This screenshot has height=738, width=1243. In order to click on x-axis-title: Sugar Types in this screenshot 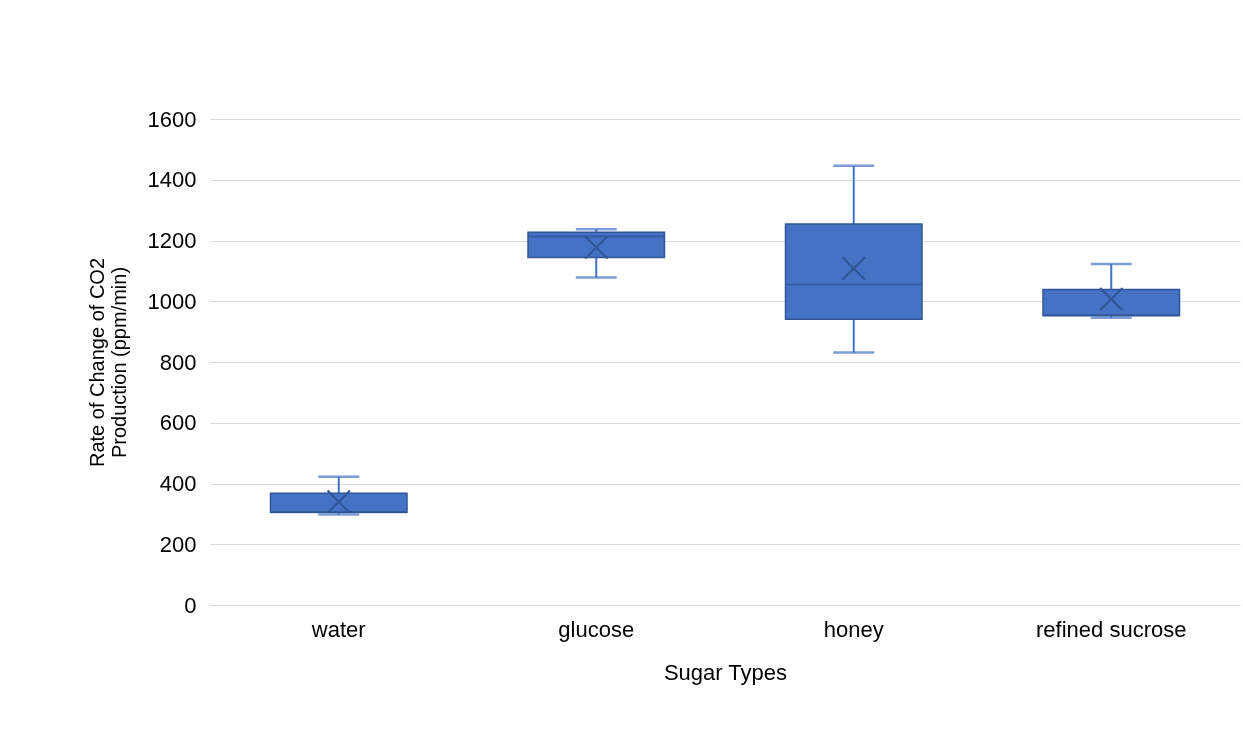, I will do `click(725, 672)`.